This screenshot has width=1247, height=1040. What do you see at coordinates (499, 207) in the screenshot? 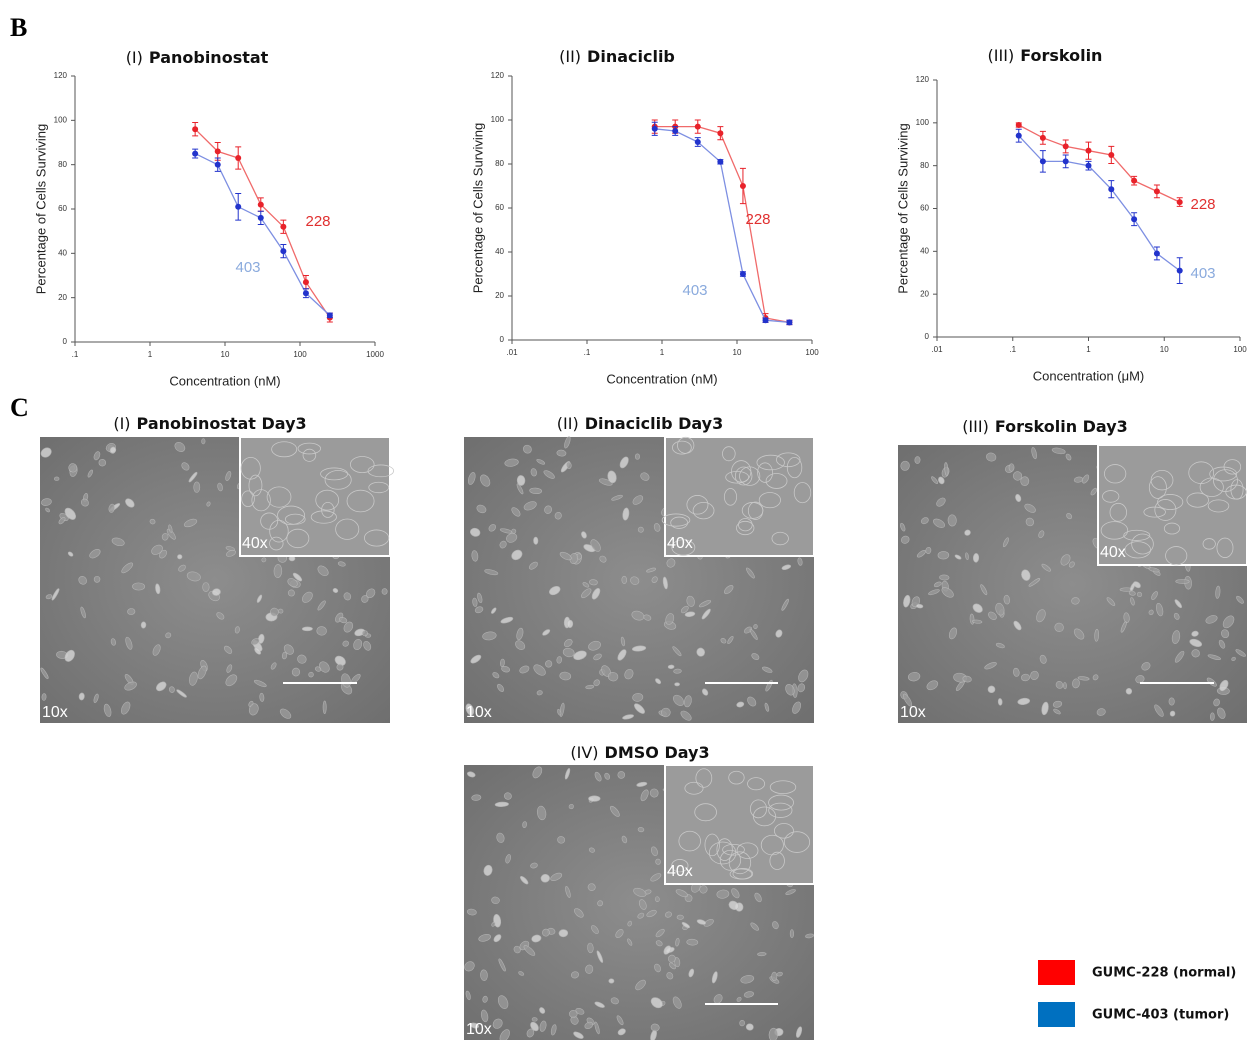
I see `y-tick-label: 60` at bounding box center [499, 207].